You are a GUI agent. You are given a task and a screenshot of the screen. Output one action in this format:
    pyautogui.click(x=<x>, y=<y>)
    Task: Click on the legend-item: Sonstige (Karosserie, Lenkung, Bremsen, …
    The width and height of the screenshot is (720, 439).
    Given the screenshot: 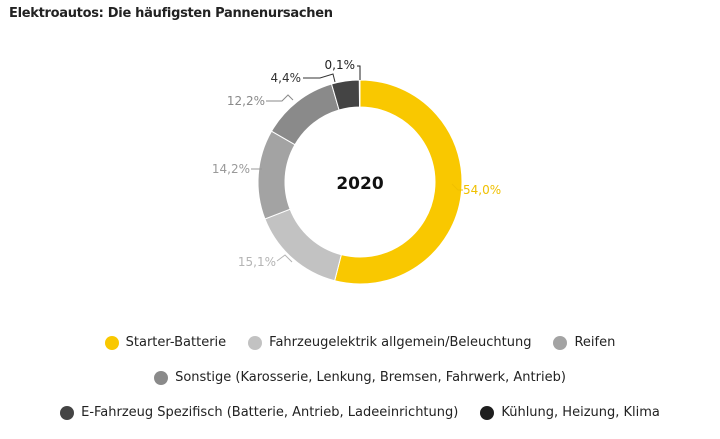 What is the action you would take?
    pyautogui.click(x=360, y=377)
    